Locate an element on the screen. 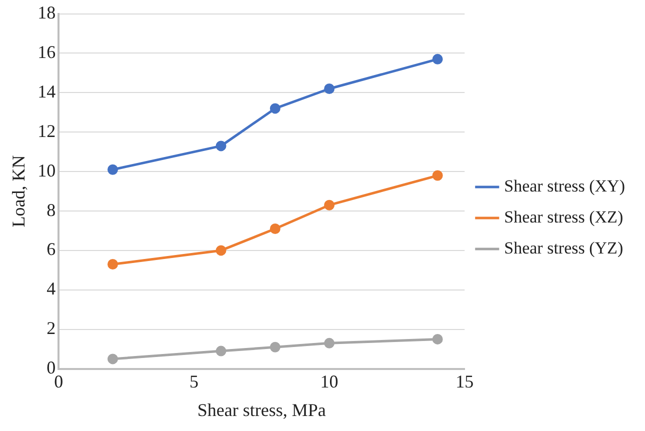 This screenshot has width=645, height=431. y-axis-title: Load, KN is located at coordinates (18, 191).